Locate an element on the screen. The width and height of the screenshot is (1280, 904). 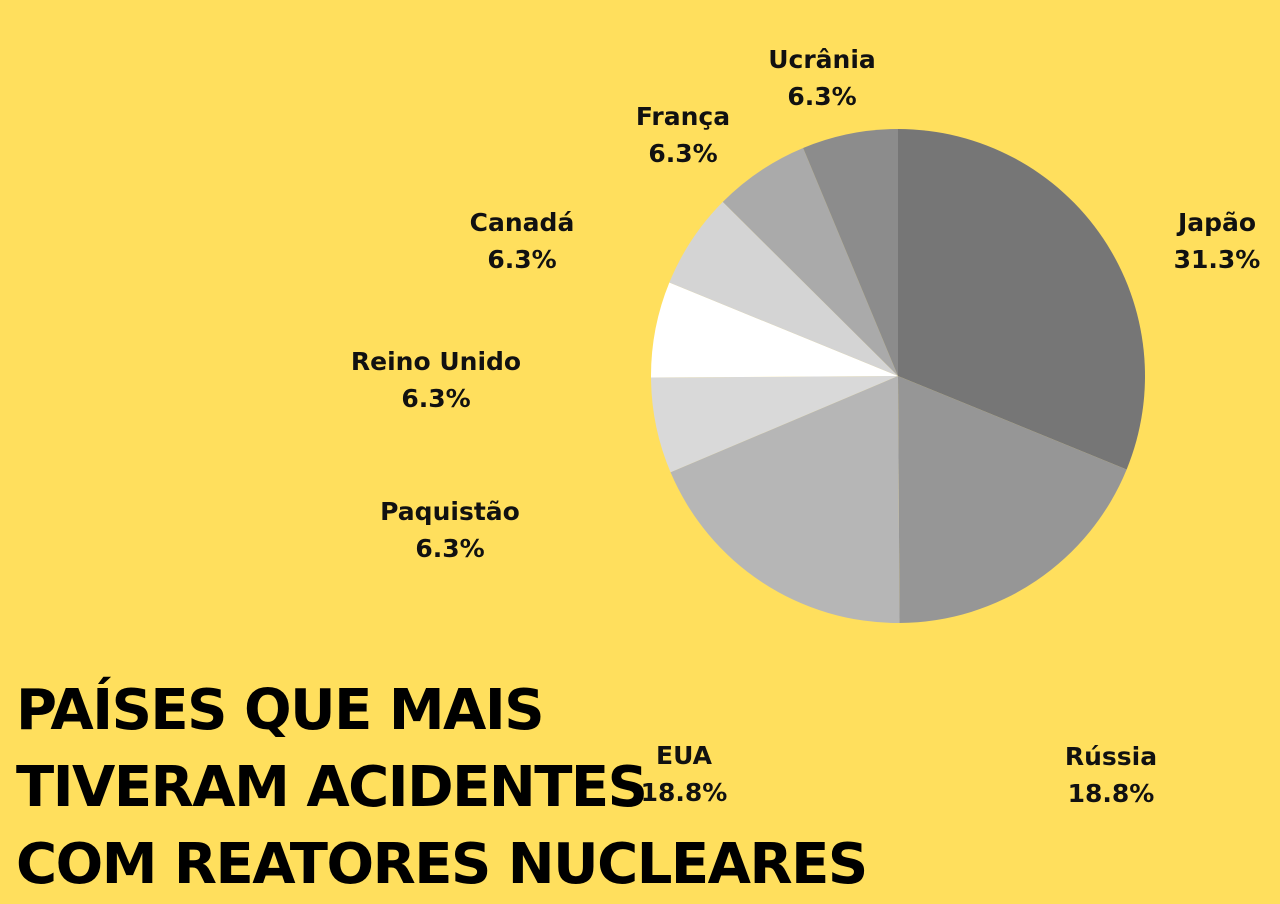
slice-label: Canadá is located at coordinates (522, 222).